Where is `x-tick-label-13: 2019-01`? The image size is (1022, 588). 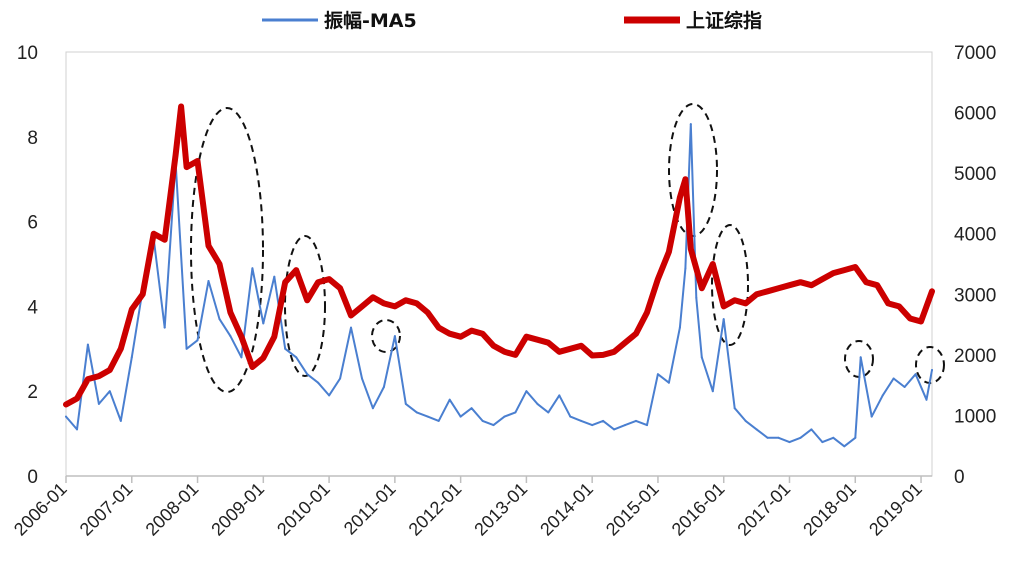
x-tick-label-13: 2019-01 is located at coordinates (895, 509).